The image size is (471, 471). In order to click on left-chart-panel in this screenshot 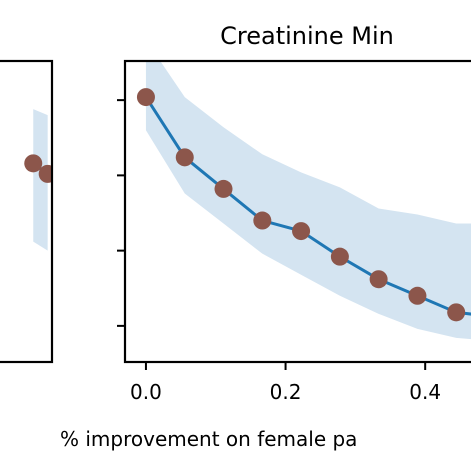, I will do `click(27, 211)`.